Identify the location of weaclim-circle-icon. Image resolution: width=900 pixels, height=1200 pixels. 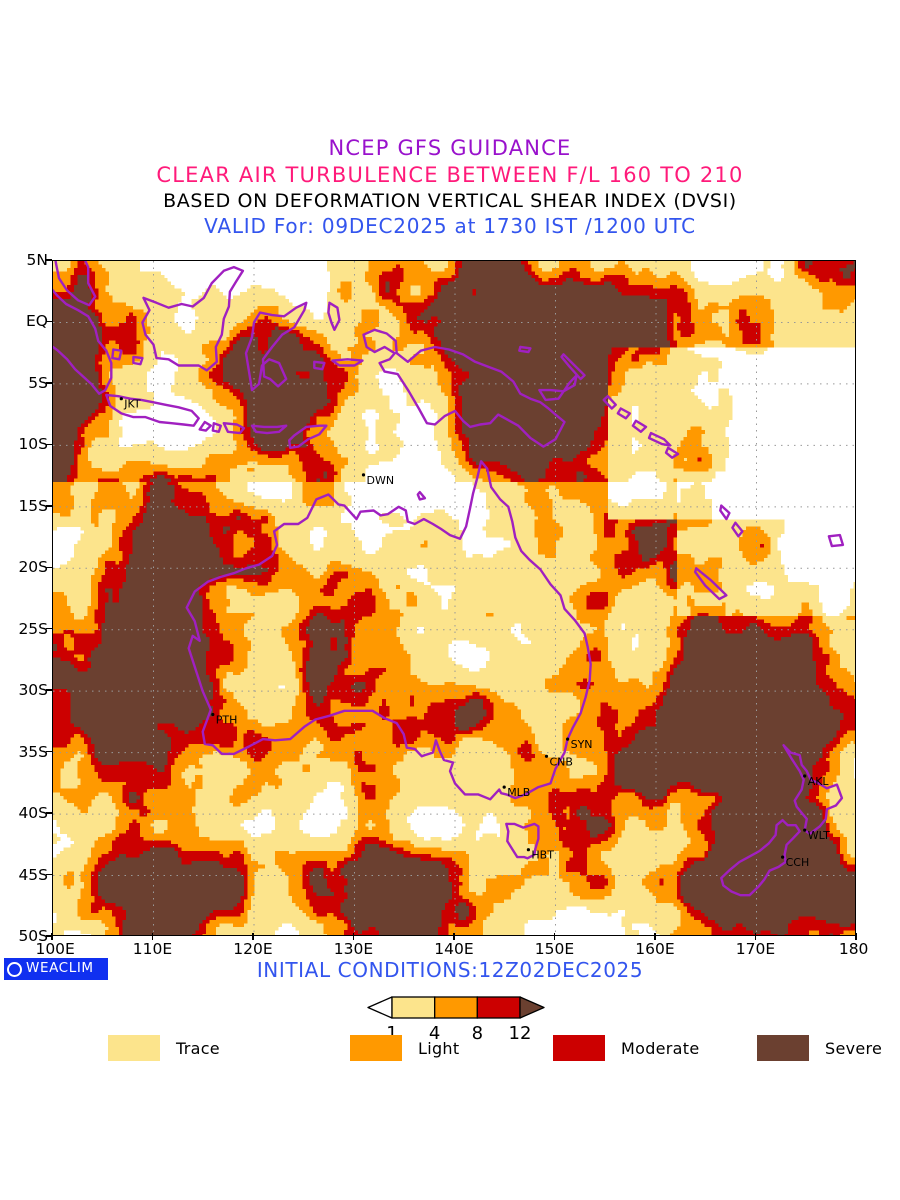
(14, 969).